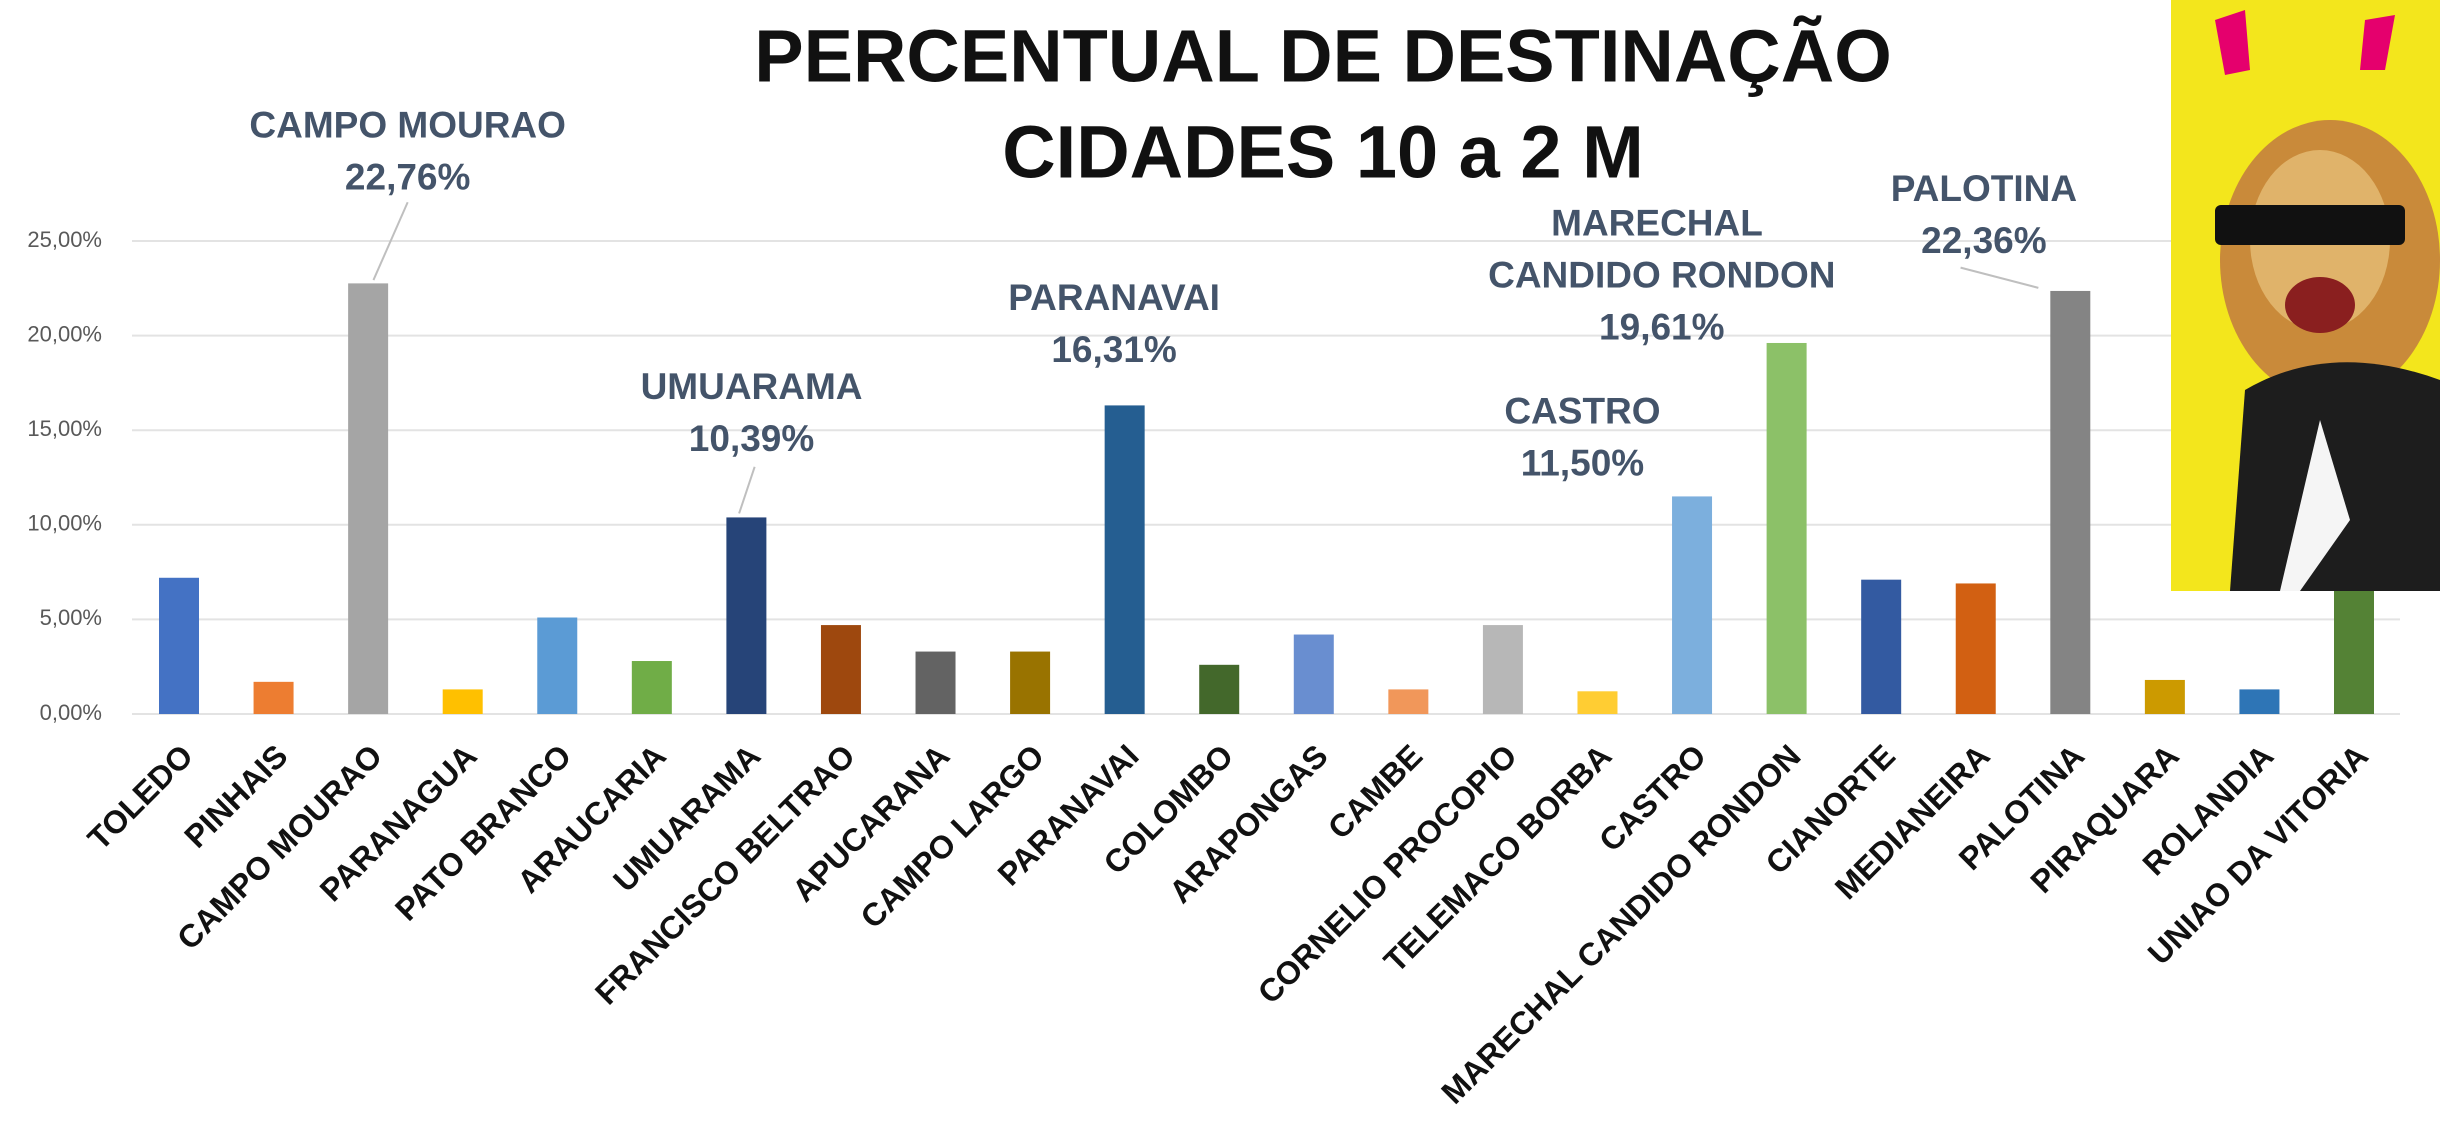 The height and width of the screenshot is (1140, 2440). What do you see at coordinates (71, 712) in the screenshot?
I see `y-tick-label: 0,00%` at bounding box center [71, 712].